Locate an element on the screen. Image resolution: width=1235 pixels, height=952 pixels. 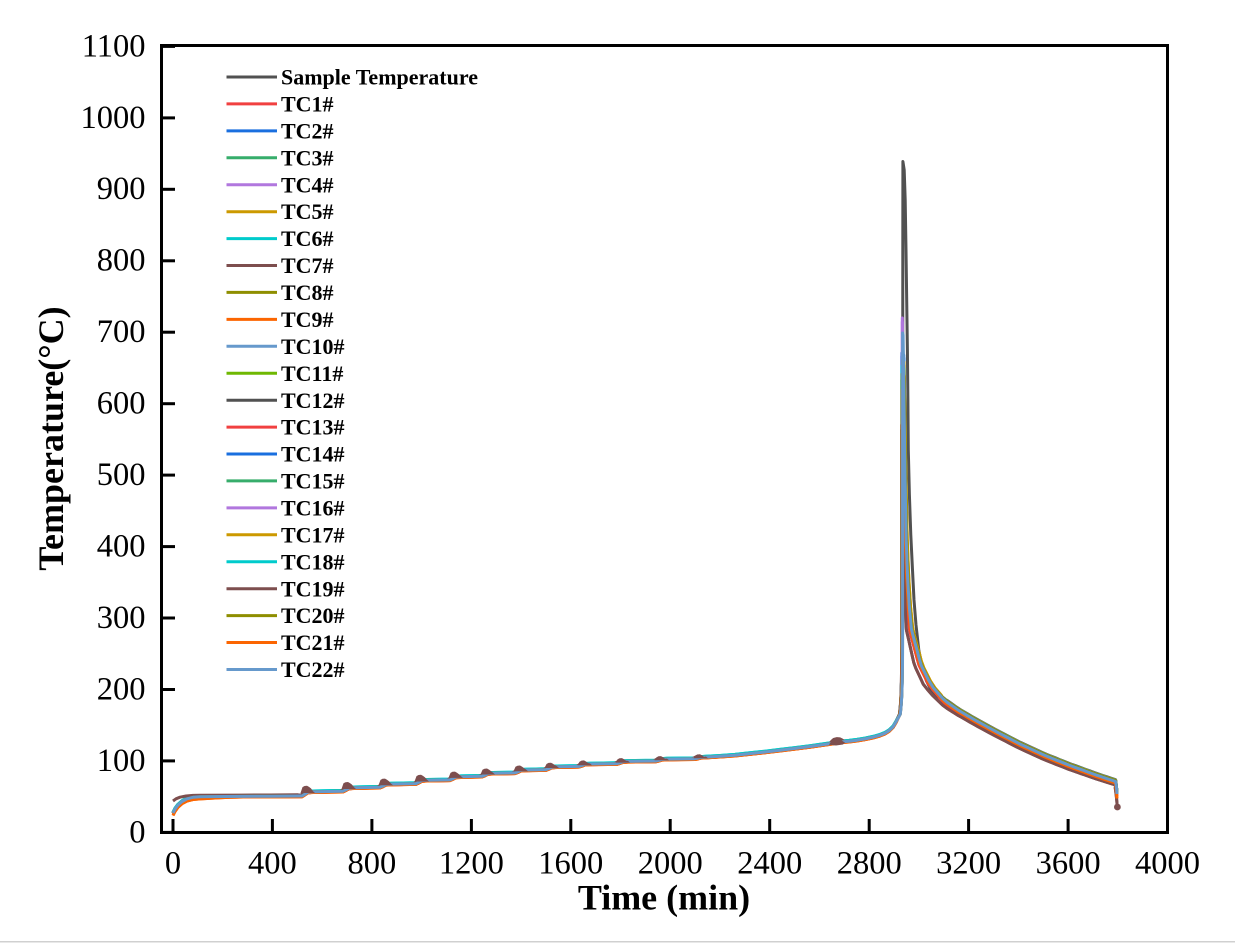
svg-text: 1200 is located at coordinates (471, 864).